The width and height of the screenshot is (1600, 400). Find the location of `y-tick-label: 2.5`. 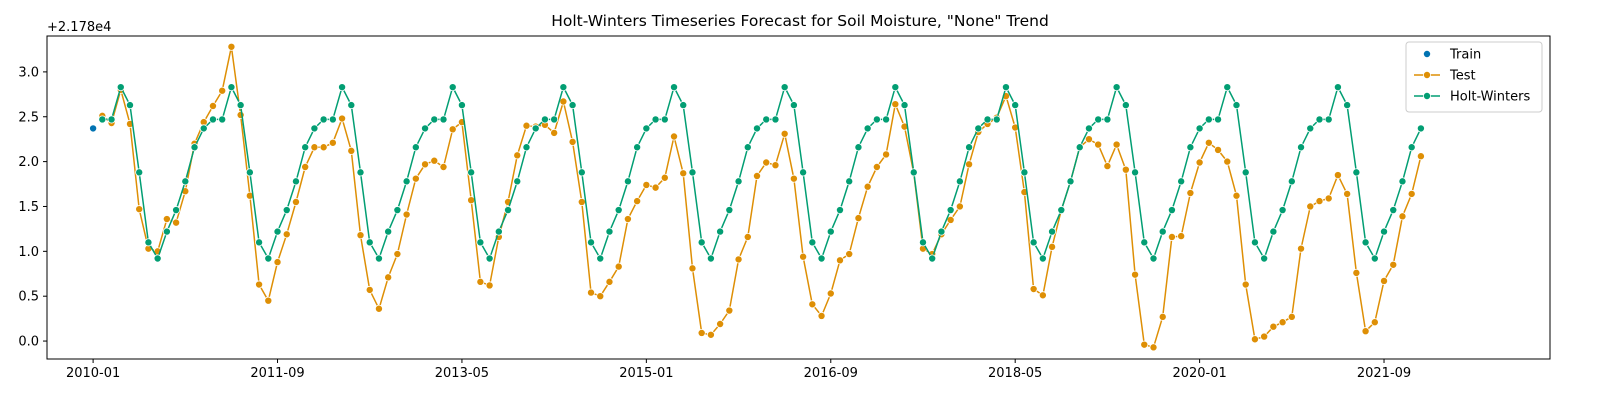

y-tick-label: 2.5 is located at coordinates (28, 117).